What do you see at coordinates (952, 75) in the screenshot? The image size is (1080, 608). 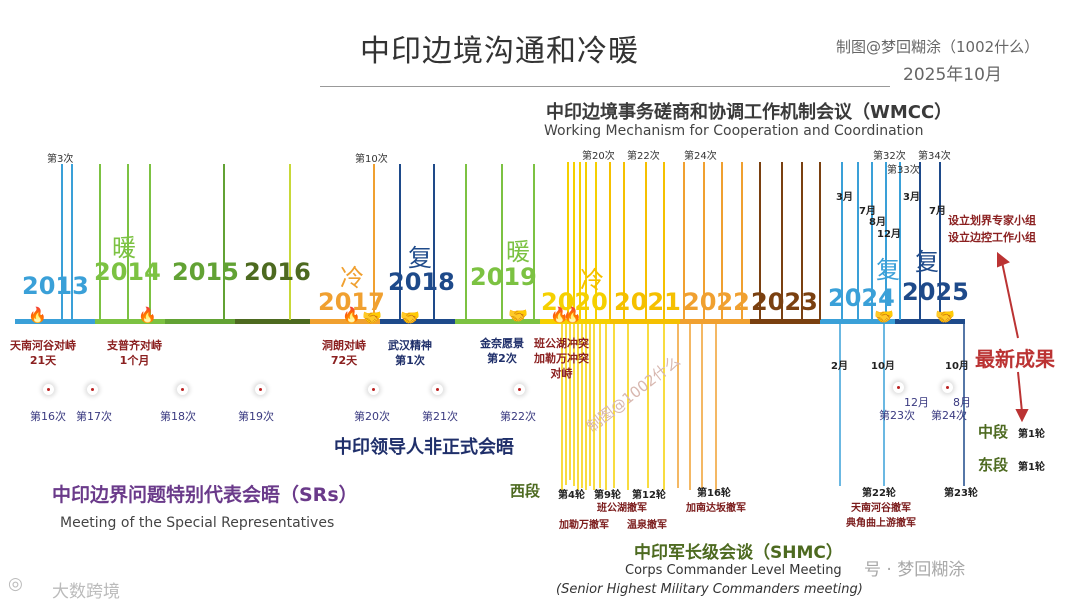 I see `credit-date: 2025年10月` at bounding box center [952, 75].